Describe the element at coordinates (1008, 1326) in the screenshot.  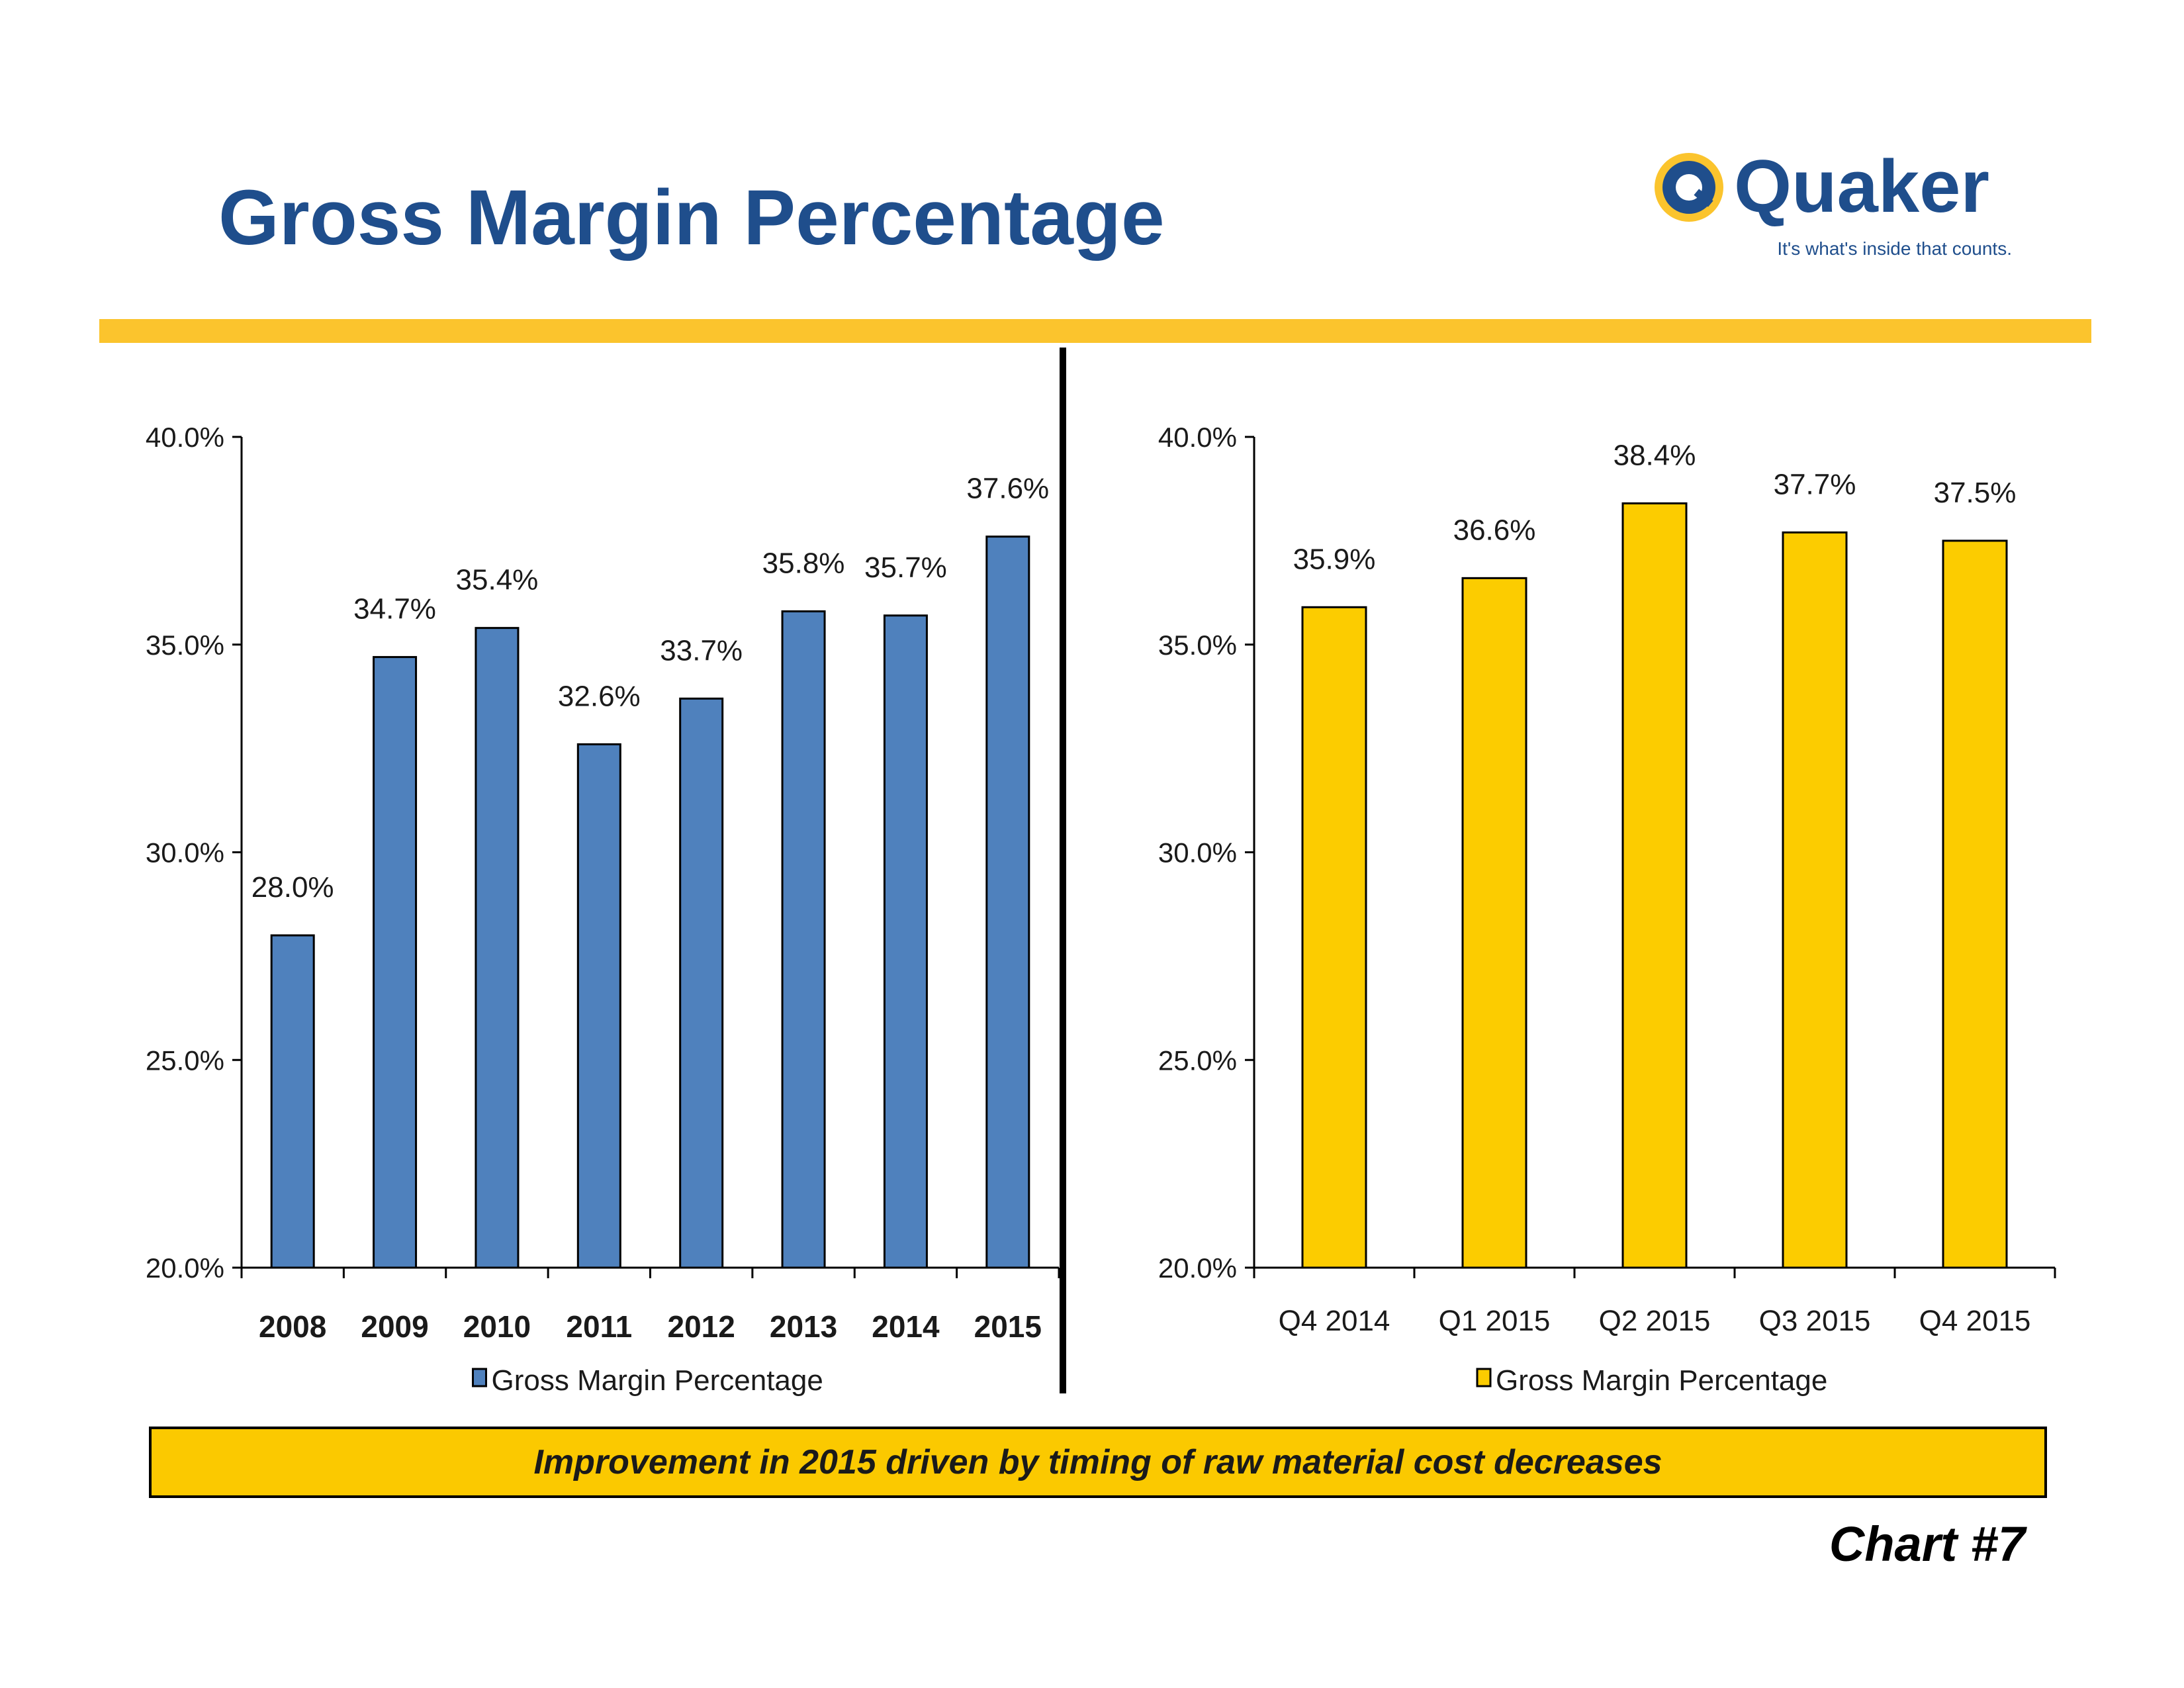
I see `category-label: 2015` at that location.